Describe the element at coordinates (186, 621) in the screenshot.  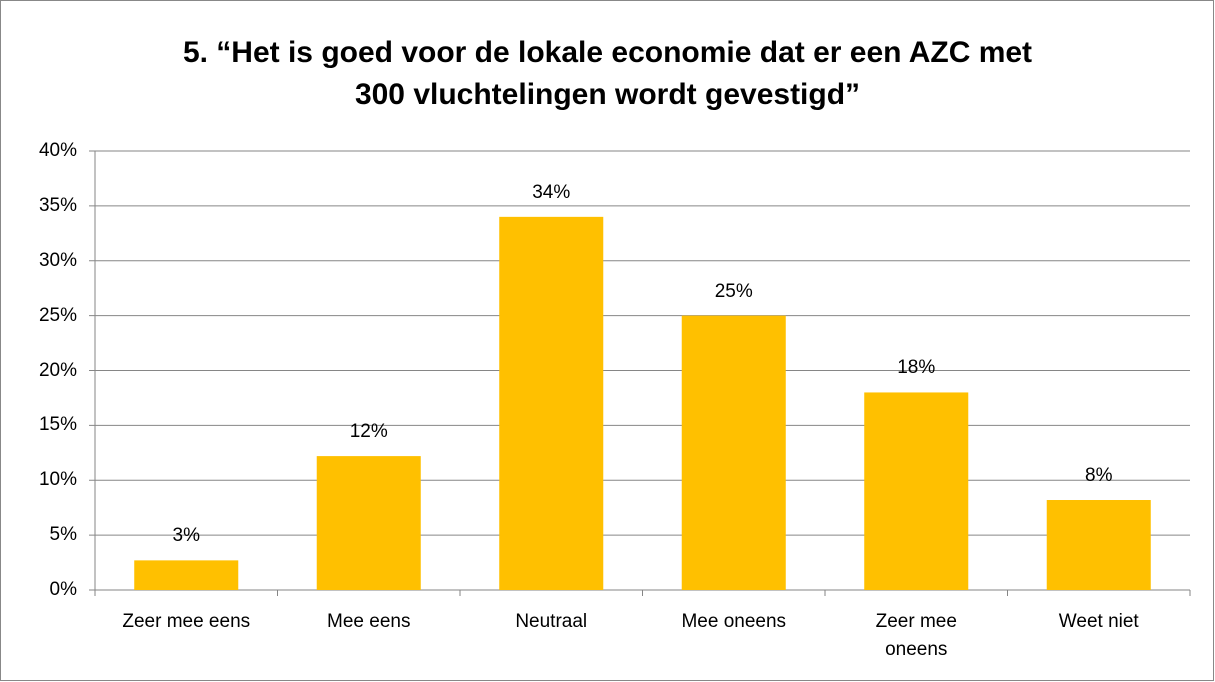
I see `x-tick-label: Zeer mee eens` at that location.